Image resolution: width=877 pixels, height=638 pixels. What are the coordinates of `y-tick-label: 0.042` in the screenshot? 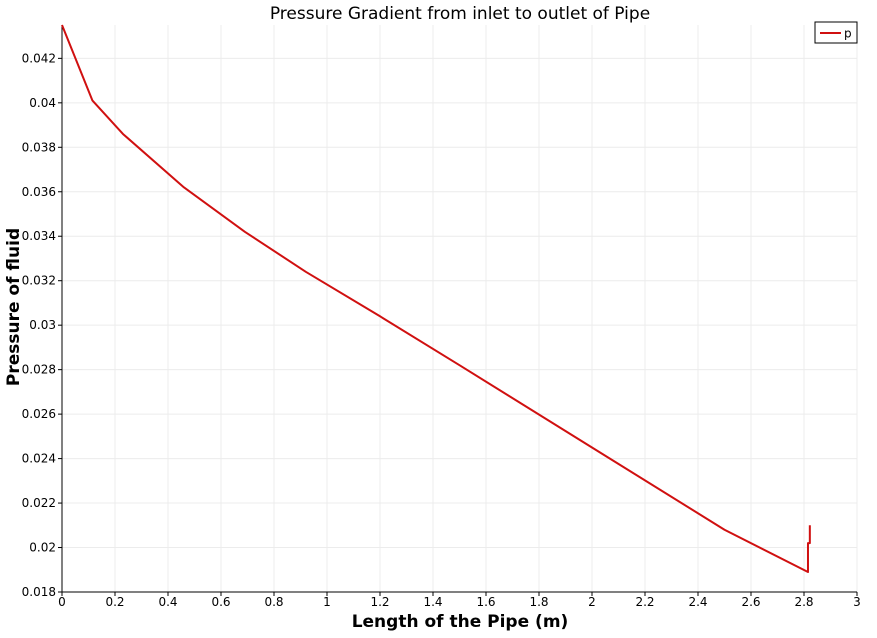 It's located at (39, 58).